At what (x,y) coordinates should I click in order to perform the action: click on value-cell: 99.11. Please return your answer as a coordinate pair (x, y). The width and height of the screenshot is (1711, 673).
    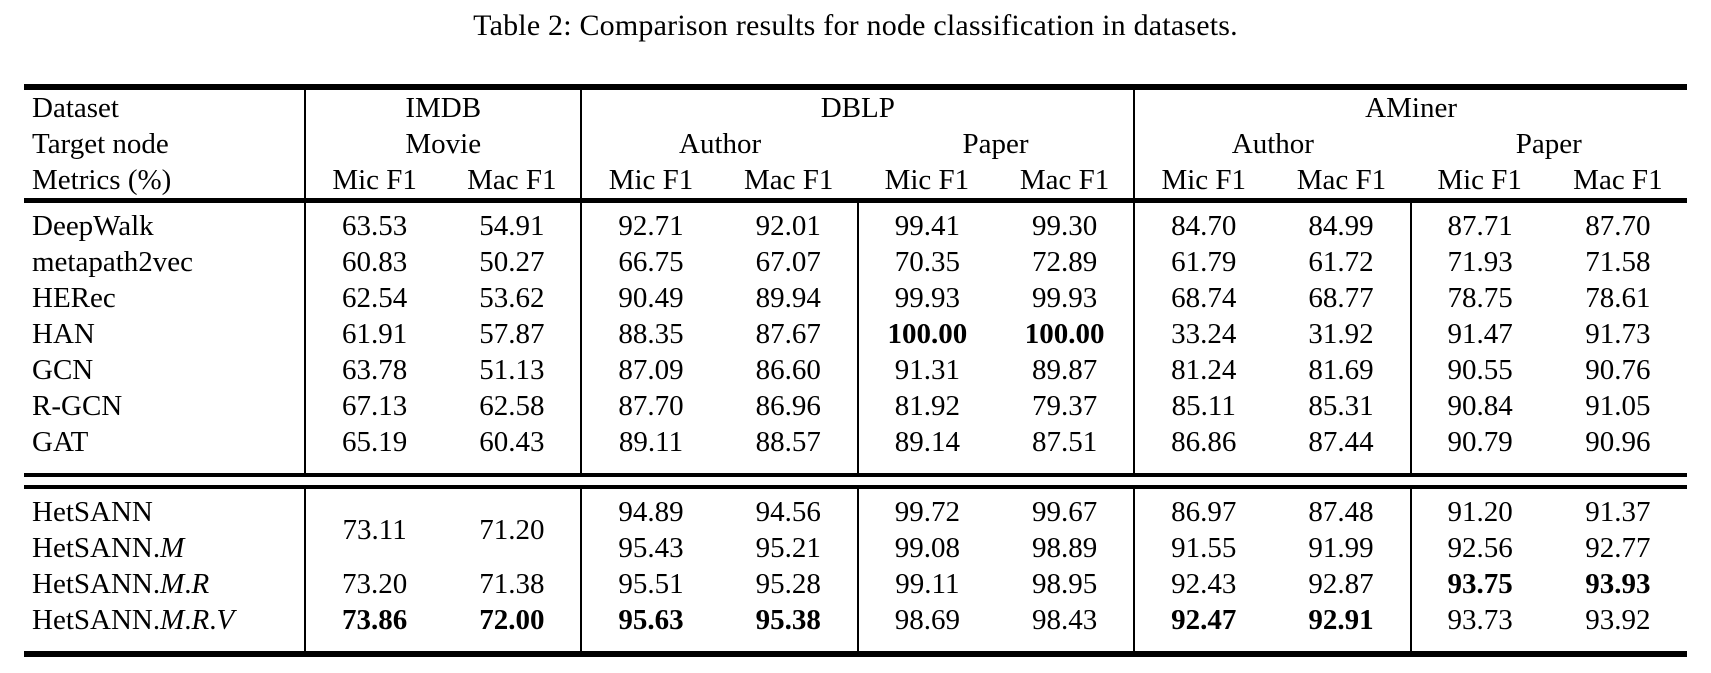
    Looking at the image, I should click on (927, 584).